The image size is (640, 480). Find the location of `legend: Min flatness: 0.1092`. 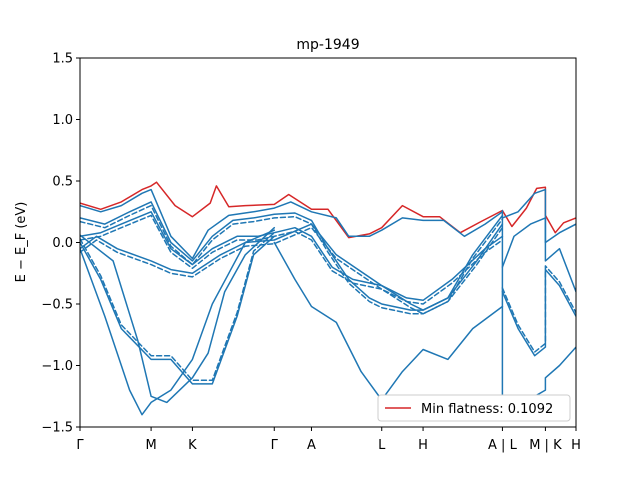

legend: Min flatness: 0.1092 is located at coordinates (474, 408).